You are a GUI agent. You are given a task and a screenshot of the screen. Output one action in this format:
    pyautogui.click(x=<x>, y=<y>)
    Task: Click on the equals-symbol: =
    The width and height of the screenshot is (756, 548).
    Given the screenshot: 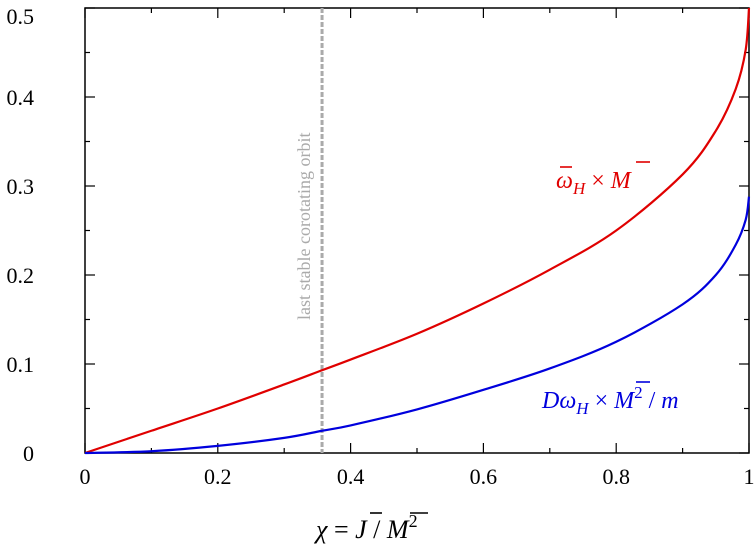 What is the action you would take?
    pyautogui.click(x=341, y=529)
    